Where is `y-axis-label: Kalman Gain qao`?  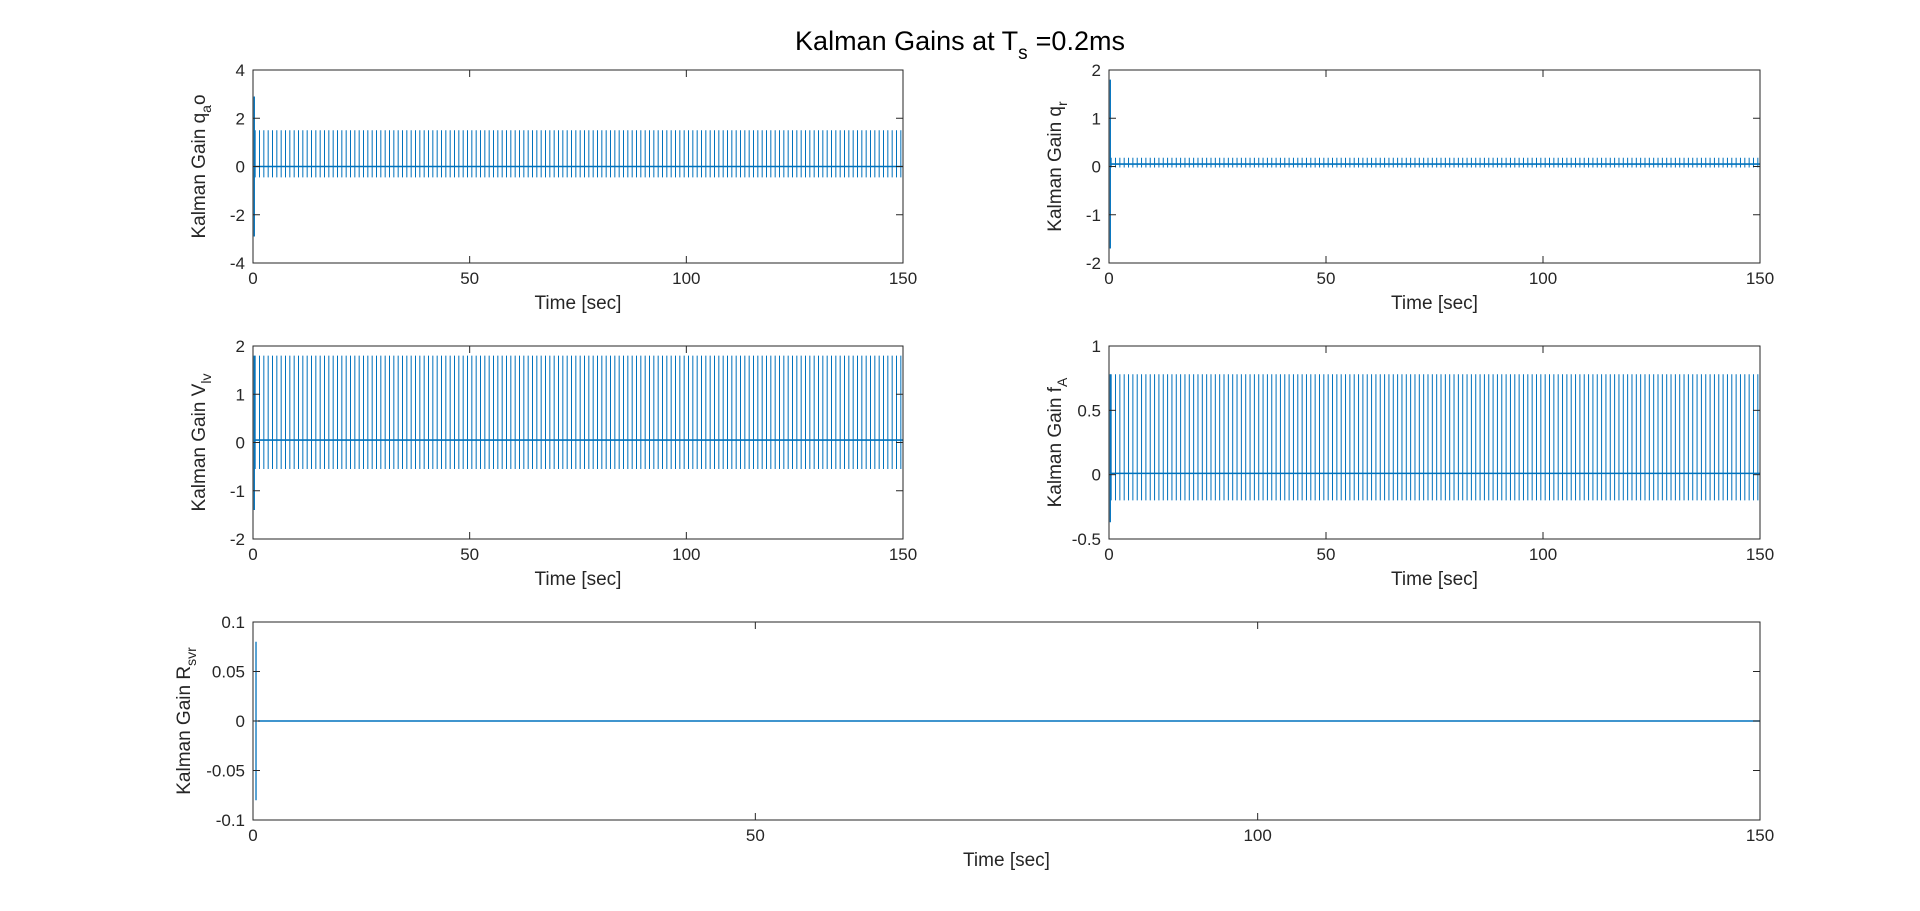
y-axis-label: Kalman Gain qao is located at coordinates (201, 166).